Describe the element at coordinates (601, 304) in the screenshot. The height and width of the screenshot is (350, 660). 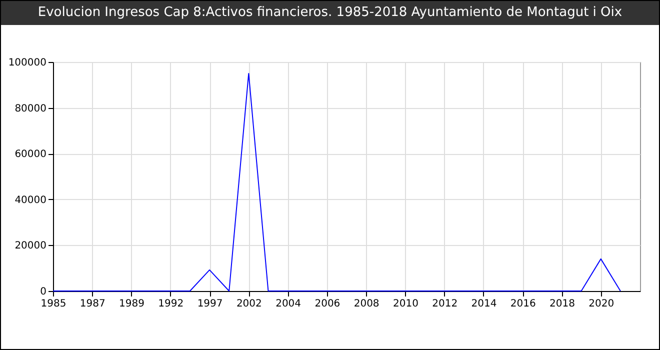
I see `x-tick-label: 2020` at that location.